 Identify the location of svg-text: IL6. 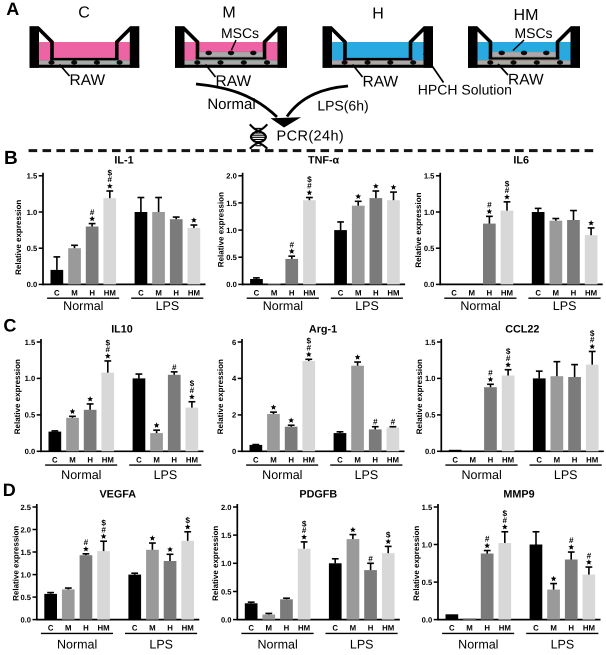
(521, 161).